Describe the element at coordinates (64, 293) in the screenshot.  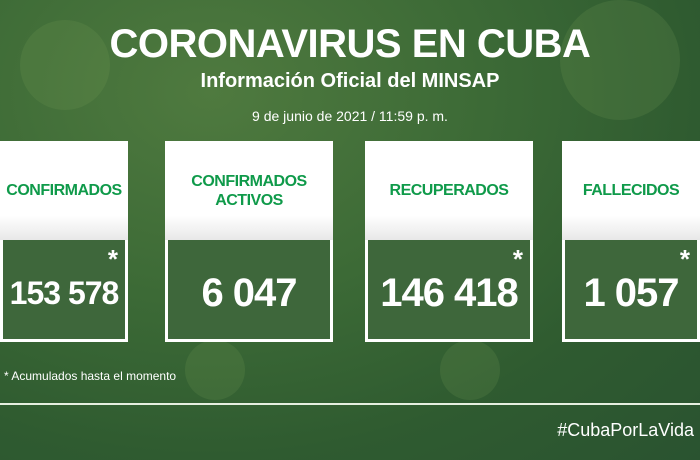
I see `card-value: 153 578` at that location.